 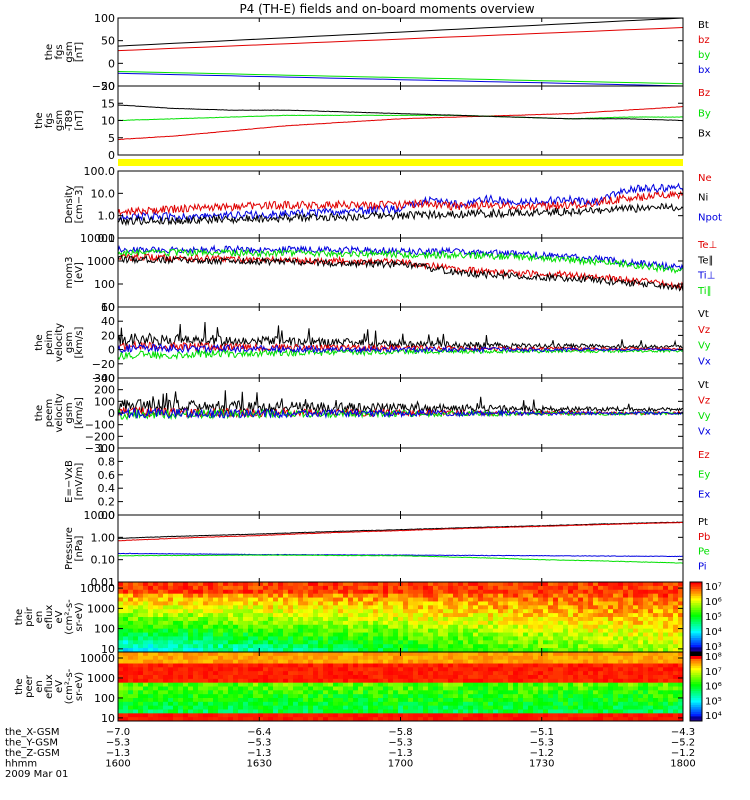 What do you see at coordinates (400, 120) in the screenshot?
I see `panel-fgs_t89` at bounding box center [400, 120].